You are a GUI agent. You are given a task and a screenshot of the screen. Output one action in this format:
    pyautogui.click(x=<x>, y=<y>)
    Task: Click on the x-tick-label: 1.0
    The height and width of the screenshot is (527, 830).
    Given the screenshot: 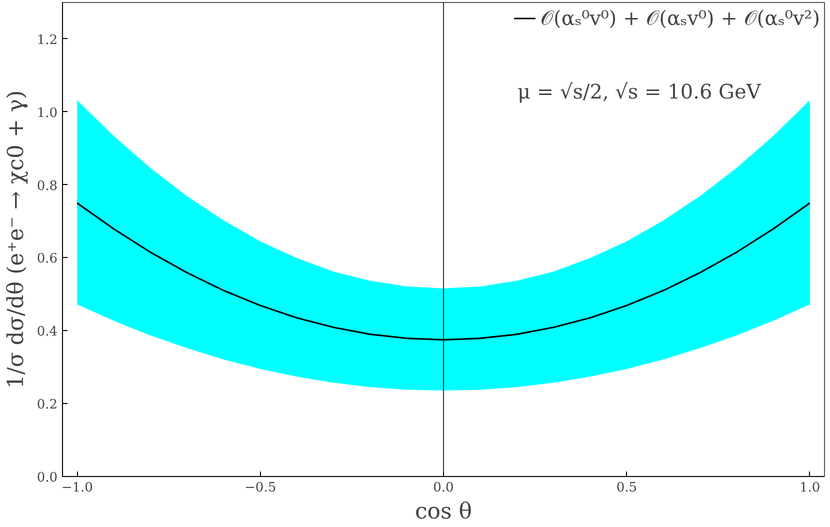 What is the action you would take?
    pyautogui.click(x=810, y=488)
    